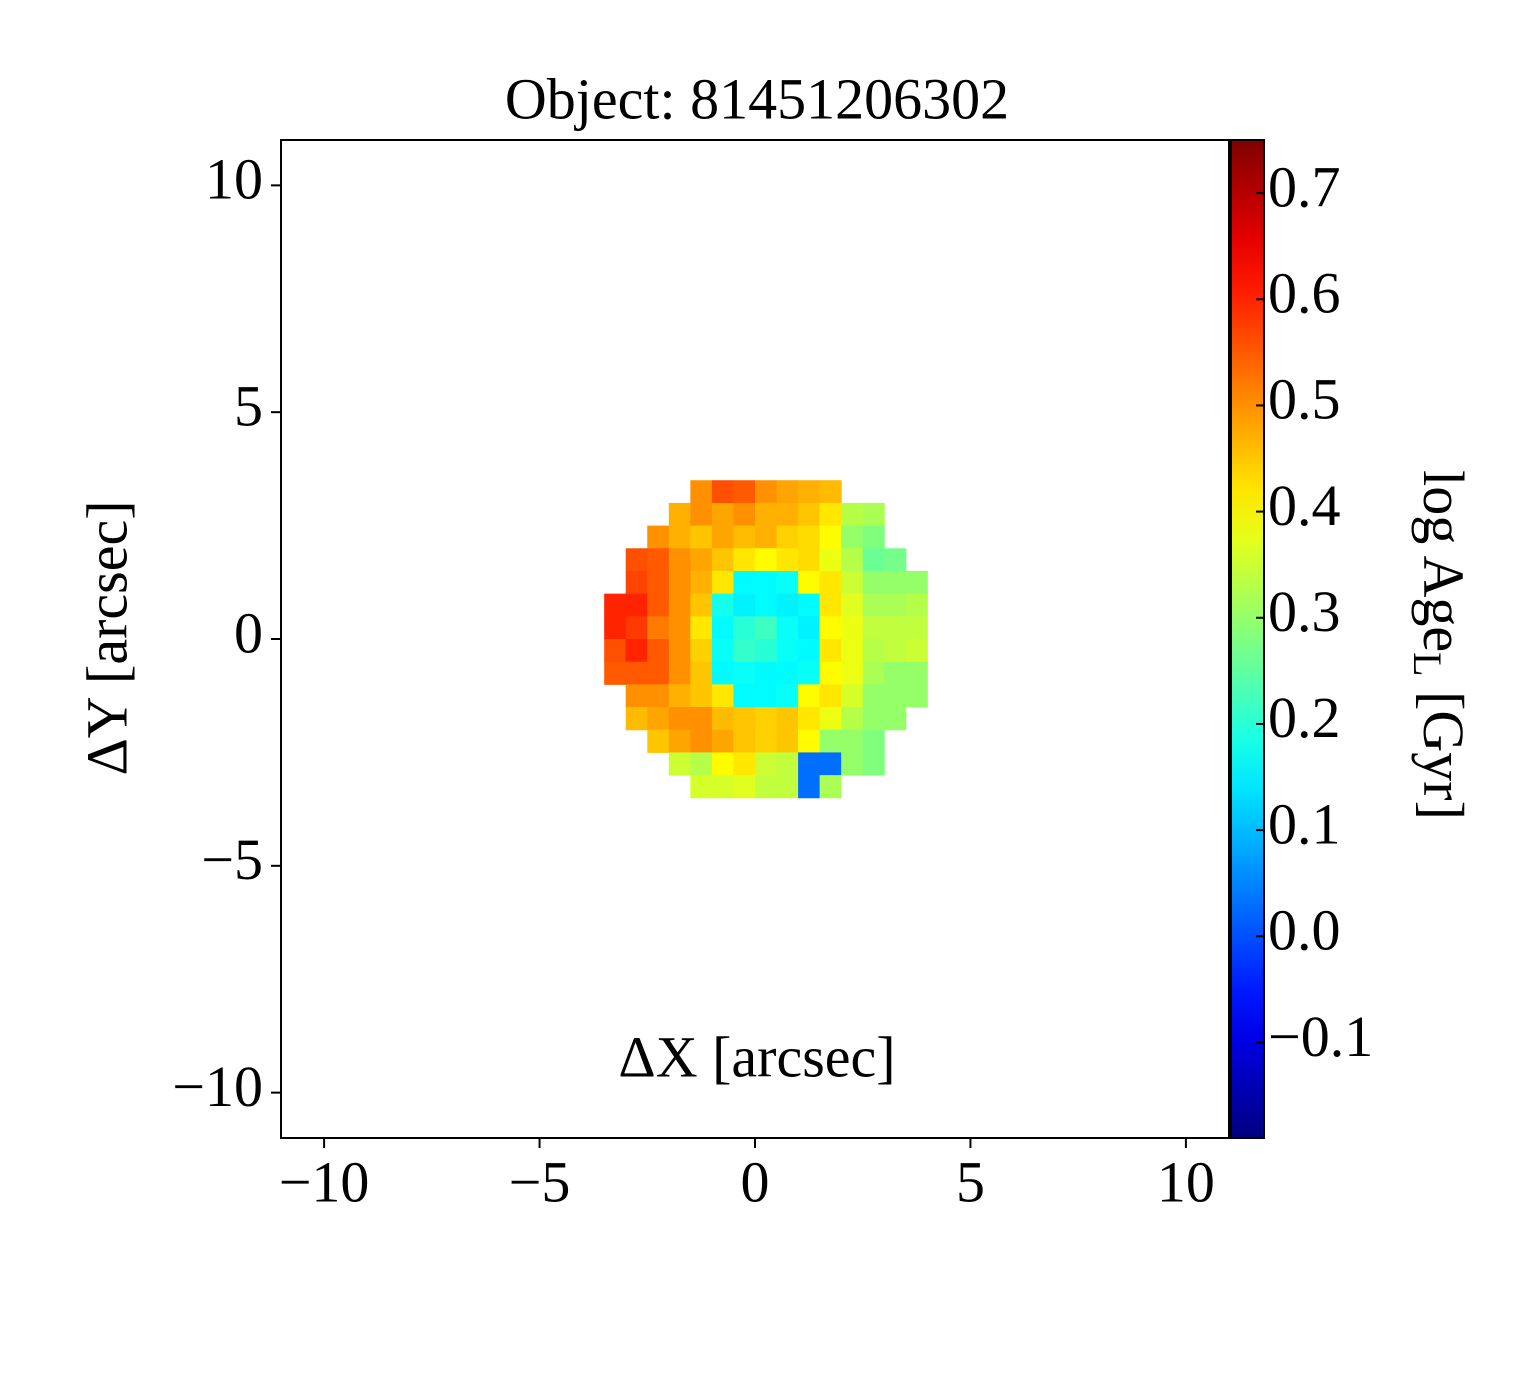  What do you see at coordinates (1304, 930) in the screenshot?
I see `colorbar-tick-label: 0.0` at bounding box center [1304, 930].